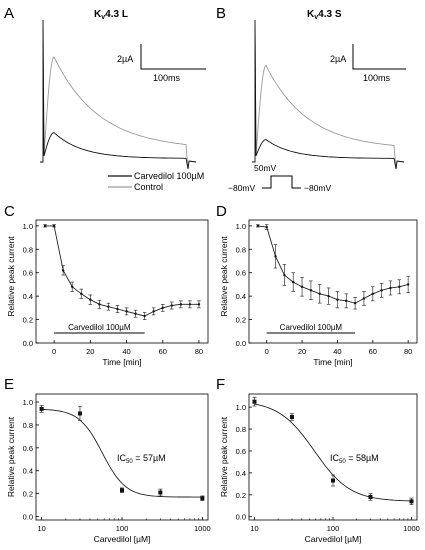 The image size is (425, 550). Describe the element at coordinates (311, 327) in the screenshot. I see `plot-d-application-label: Carvedilol 100µM` at that location.